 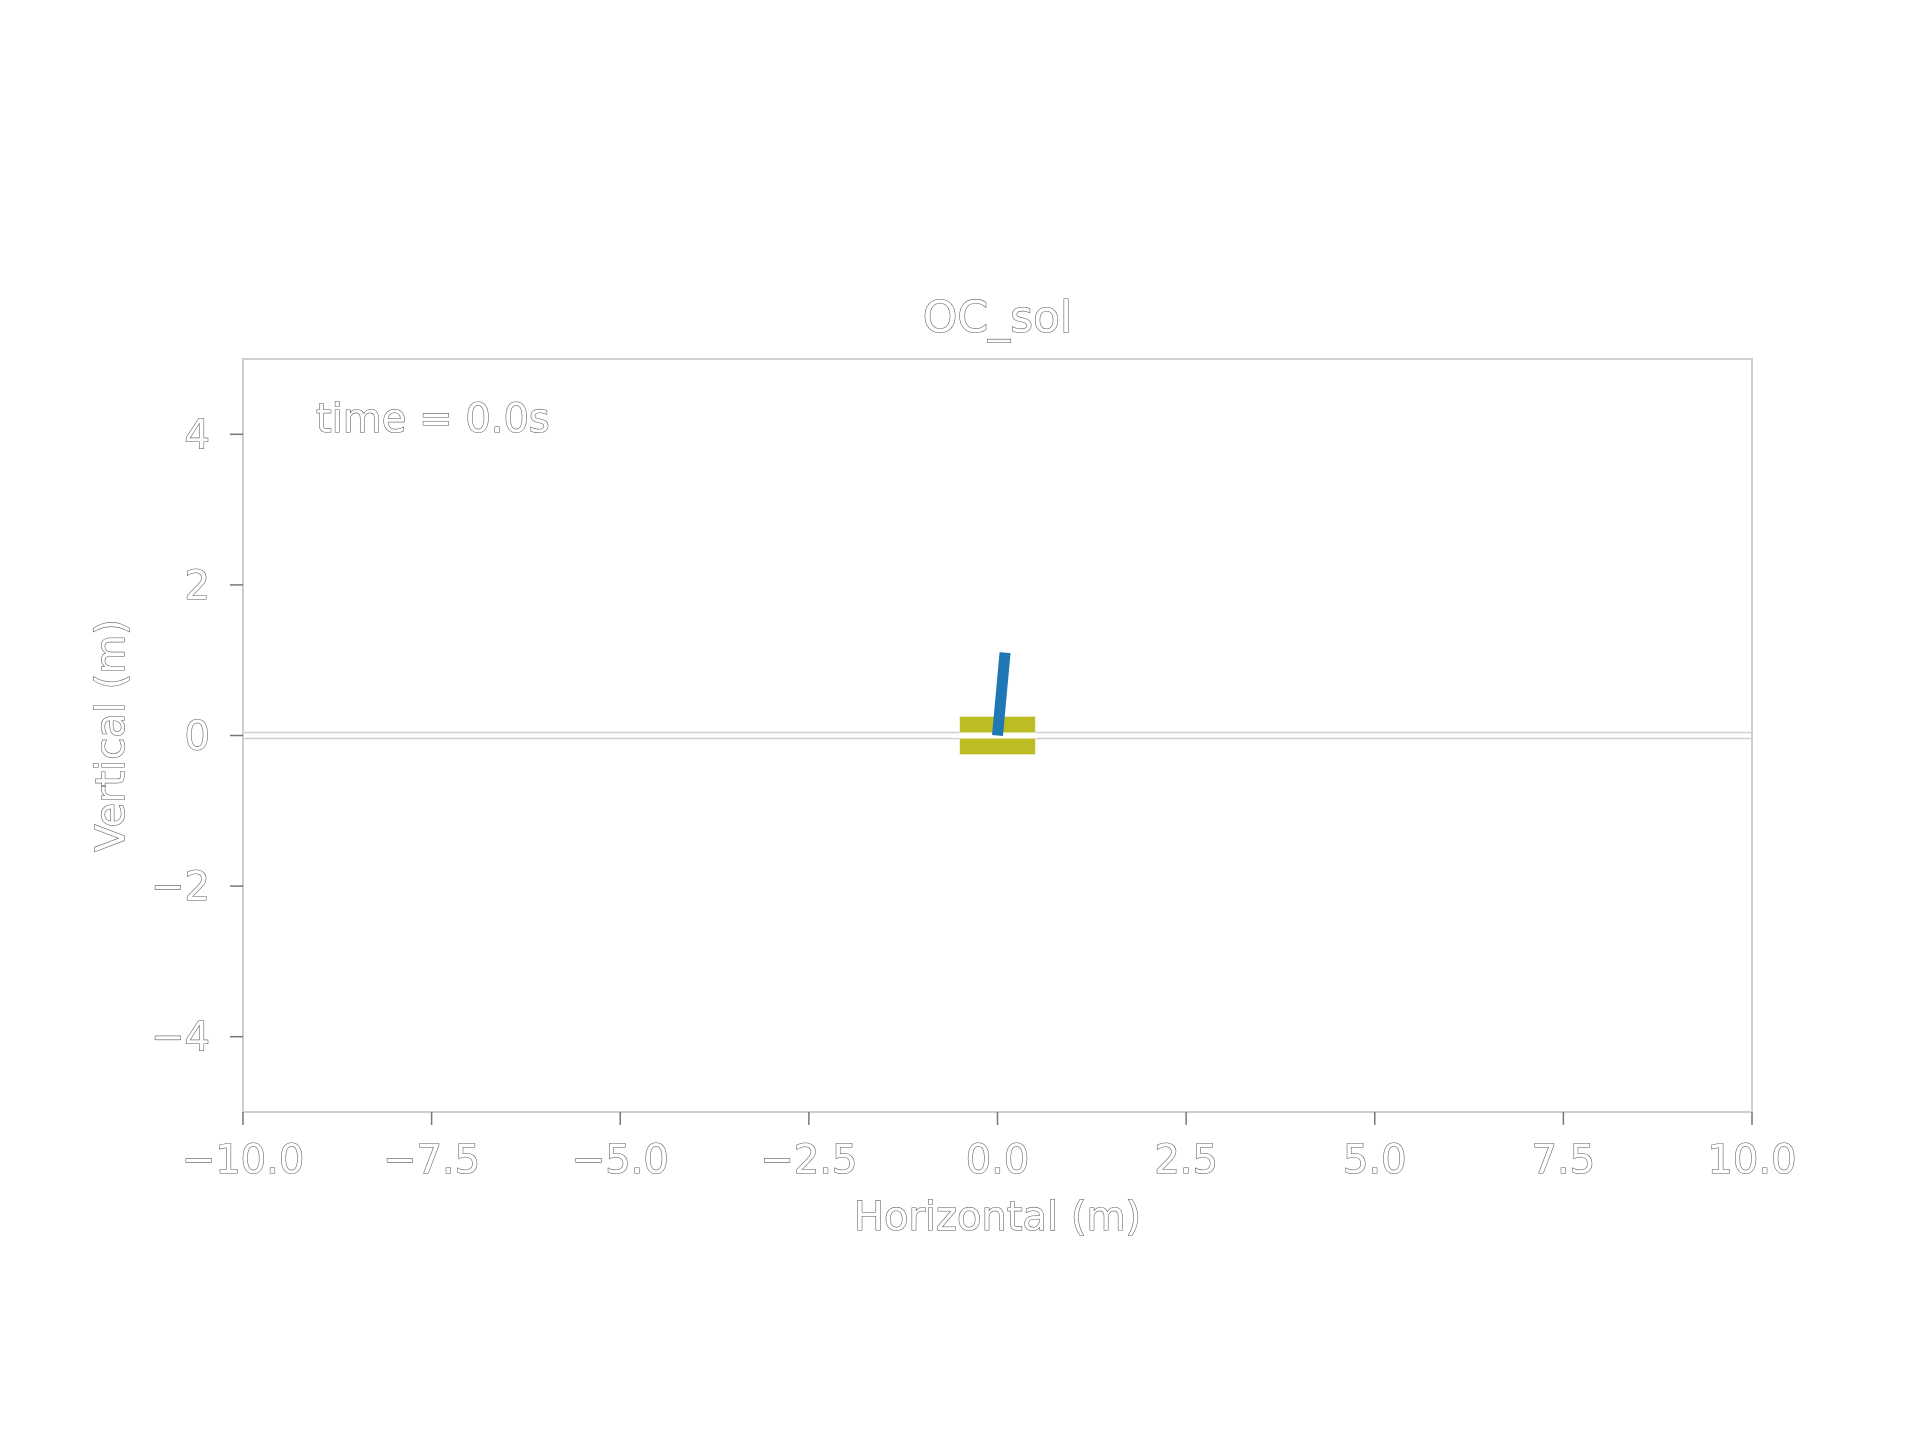 I want to click on y-tick-label: 4, so click(x=197, y=435).